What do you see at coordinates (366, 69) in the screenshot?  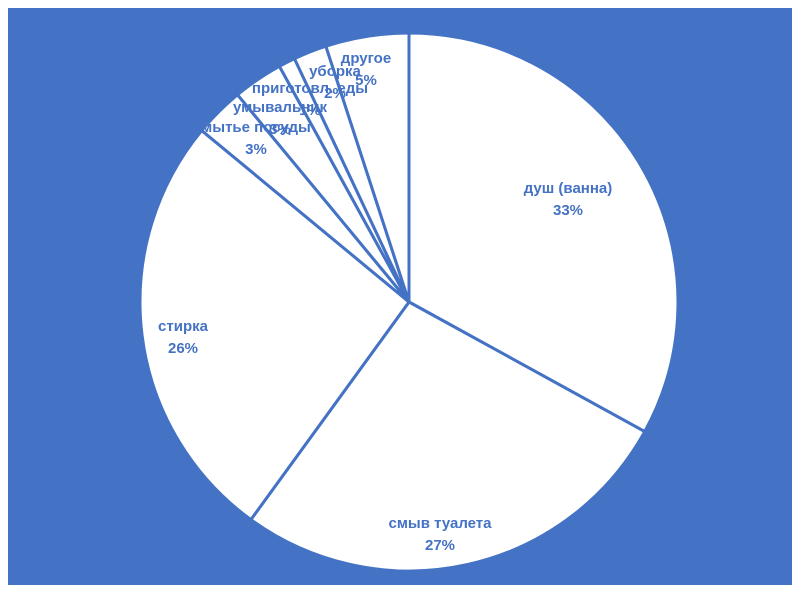 I see `slice-label-8: другое 5%` at bounding box center [366, 69].